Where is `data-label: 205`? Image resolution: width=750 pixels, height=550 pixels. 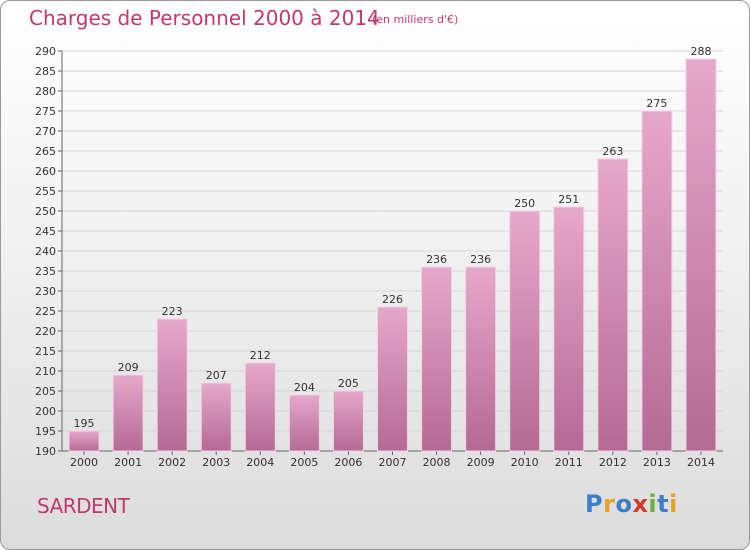
data-label: 205 is located at coordinates (348, 383).